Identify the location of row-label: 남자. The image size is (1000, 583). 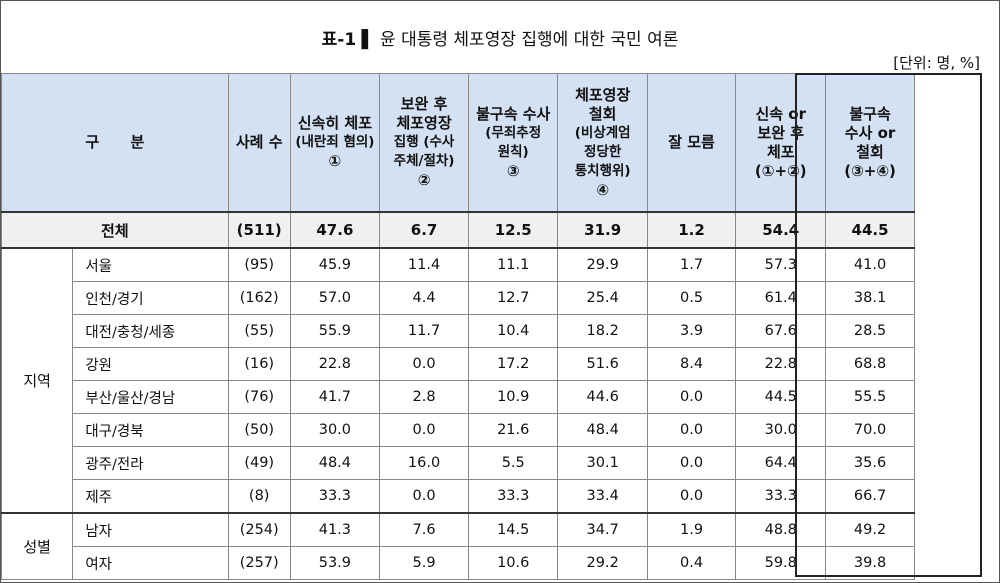
(150, 529).